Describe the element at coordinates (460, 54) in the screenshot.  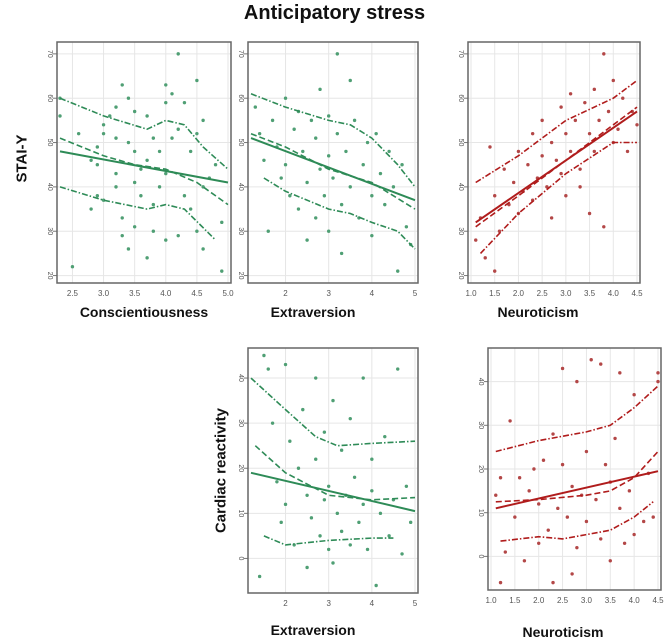
I see `y-tick-label: 70` at that location.